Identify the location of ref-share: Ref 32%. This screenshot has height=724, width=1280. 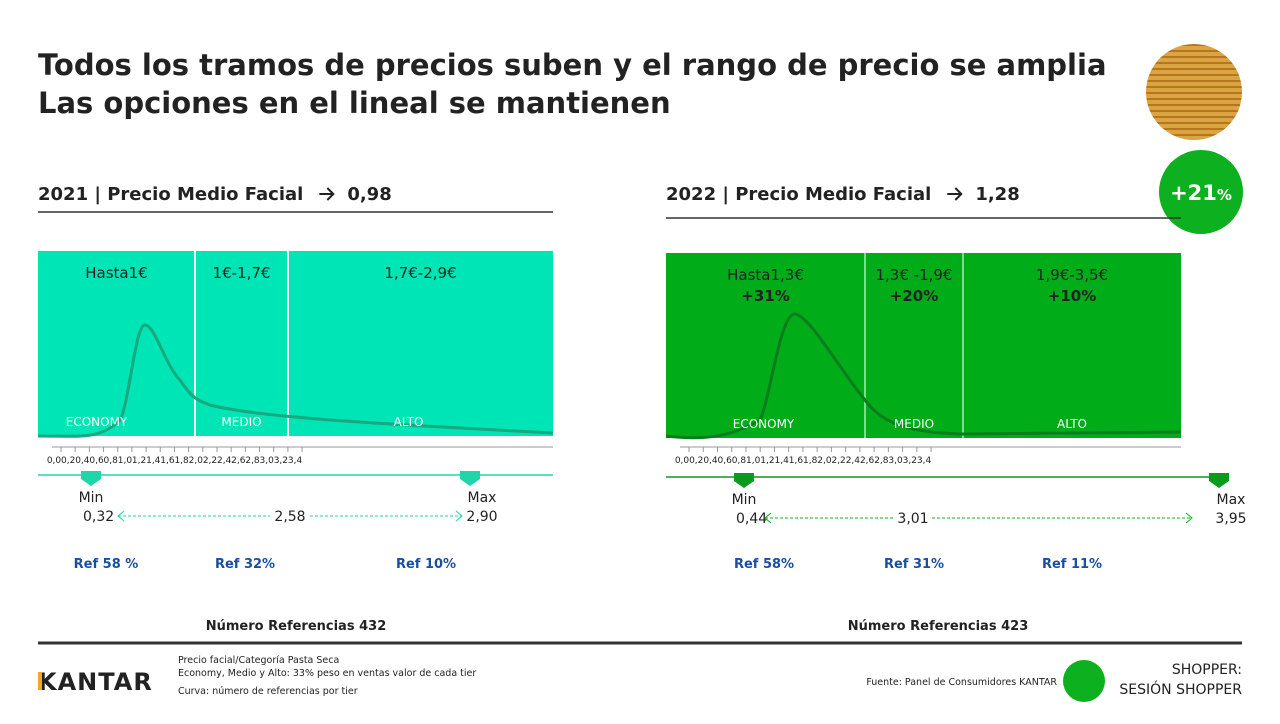
(245, 564).